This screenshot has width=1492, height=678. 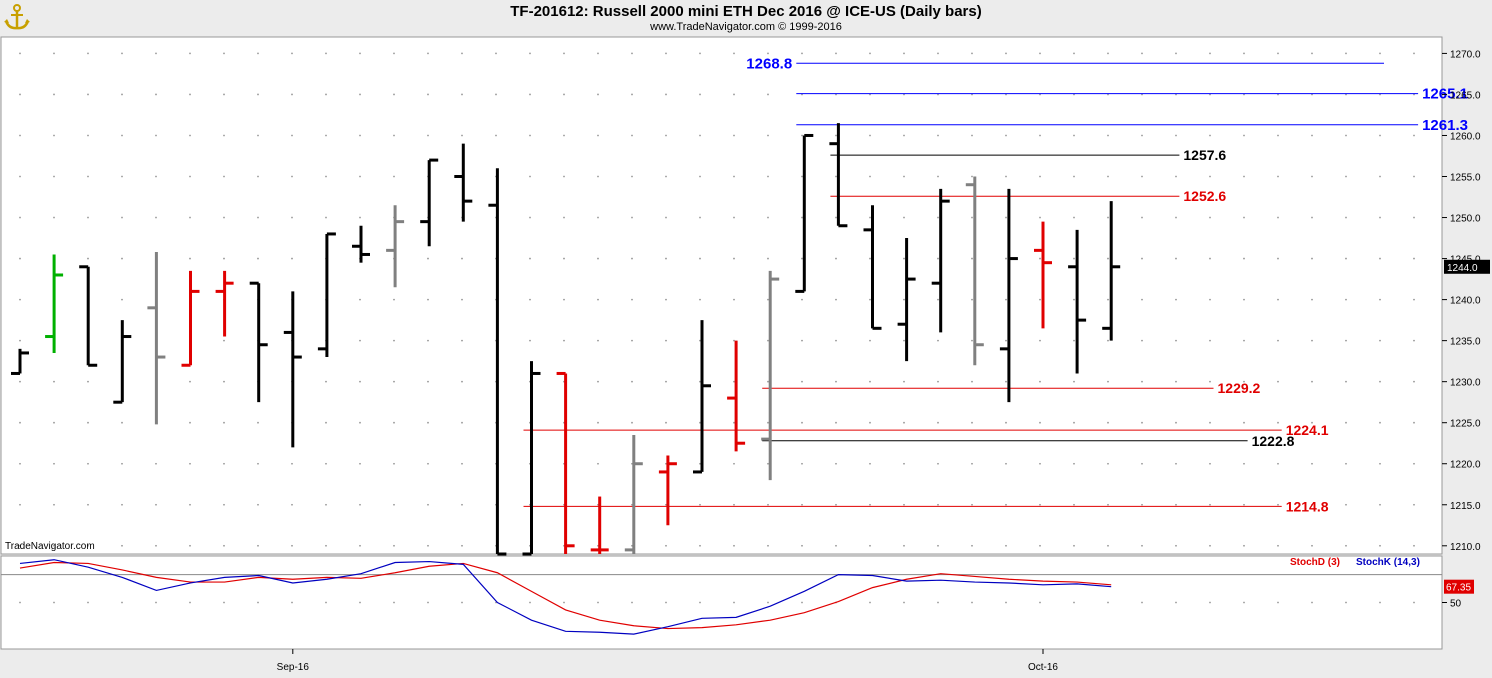 What do you see at coordinates (1065, 63) in the screenshot?
I see `level-1268.8: 1268.8` at bounding box center [1065, 63].